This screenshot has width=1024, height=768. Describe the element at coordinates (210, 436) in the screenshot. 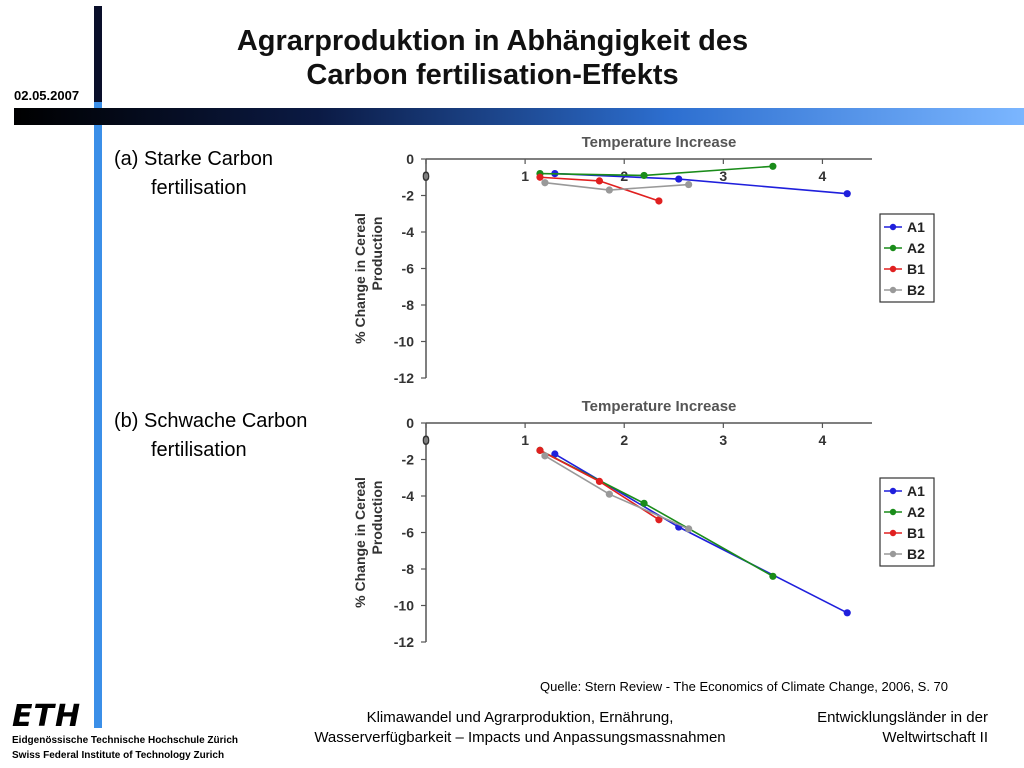

I see `label-weak-fertilisation: (b) Schwache Carbon fertilisation` at that location.